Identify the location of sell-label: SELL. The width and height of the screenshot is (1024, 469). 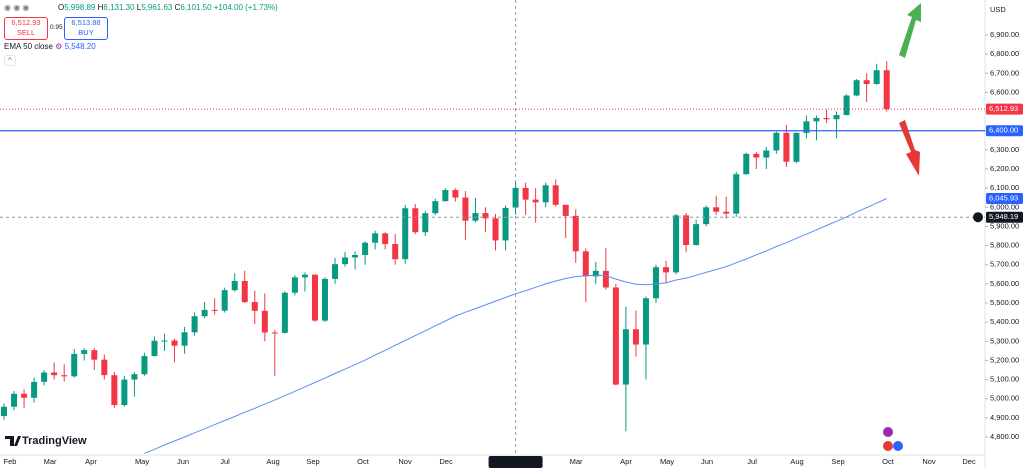
(26, 32).